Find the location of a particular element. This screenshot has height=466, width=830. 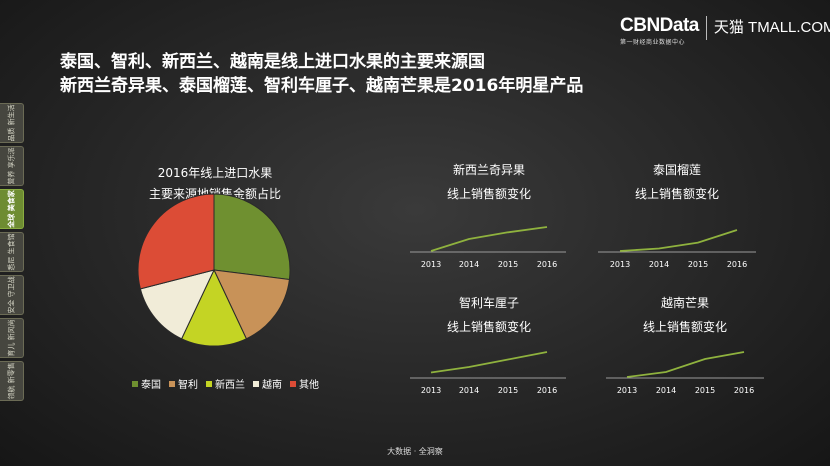

sidebar-item-5: 安全 守卫战 is located at coordinates (12, 295).